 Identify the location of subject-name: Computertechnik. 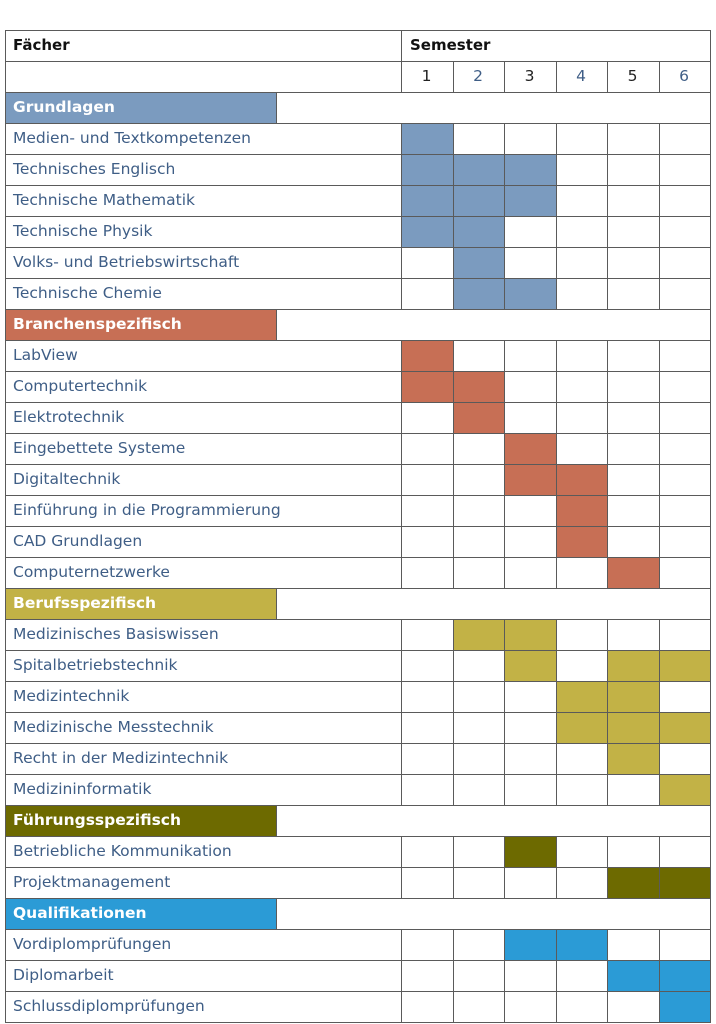
(80, 386).